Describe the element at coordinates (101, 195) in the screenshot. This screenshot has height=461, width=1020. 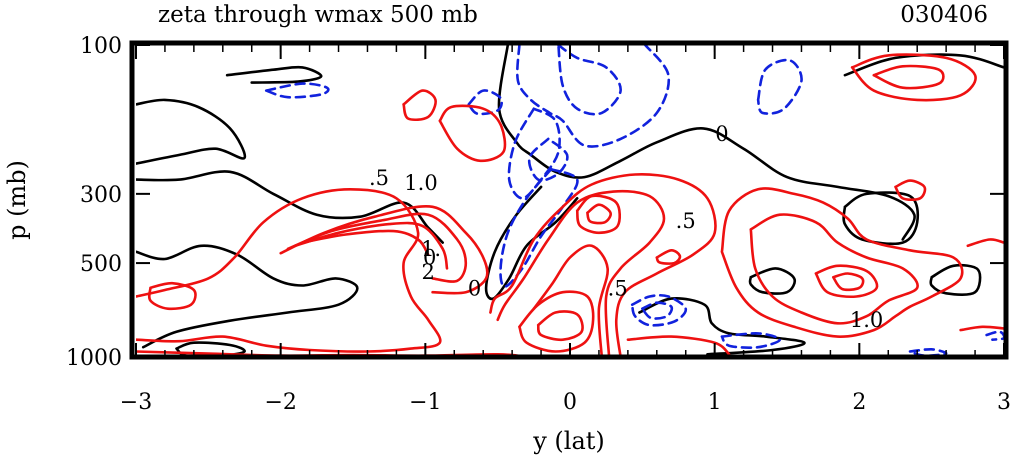
I see `y-tick-label-1: 300` at that location.